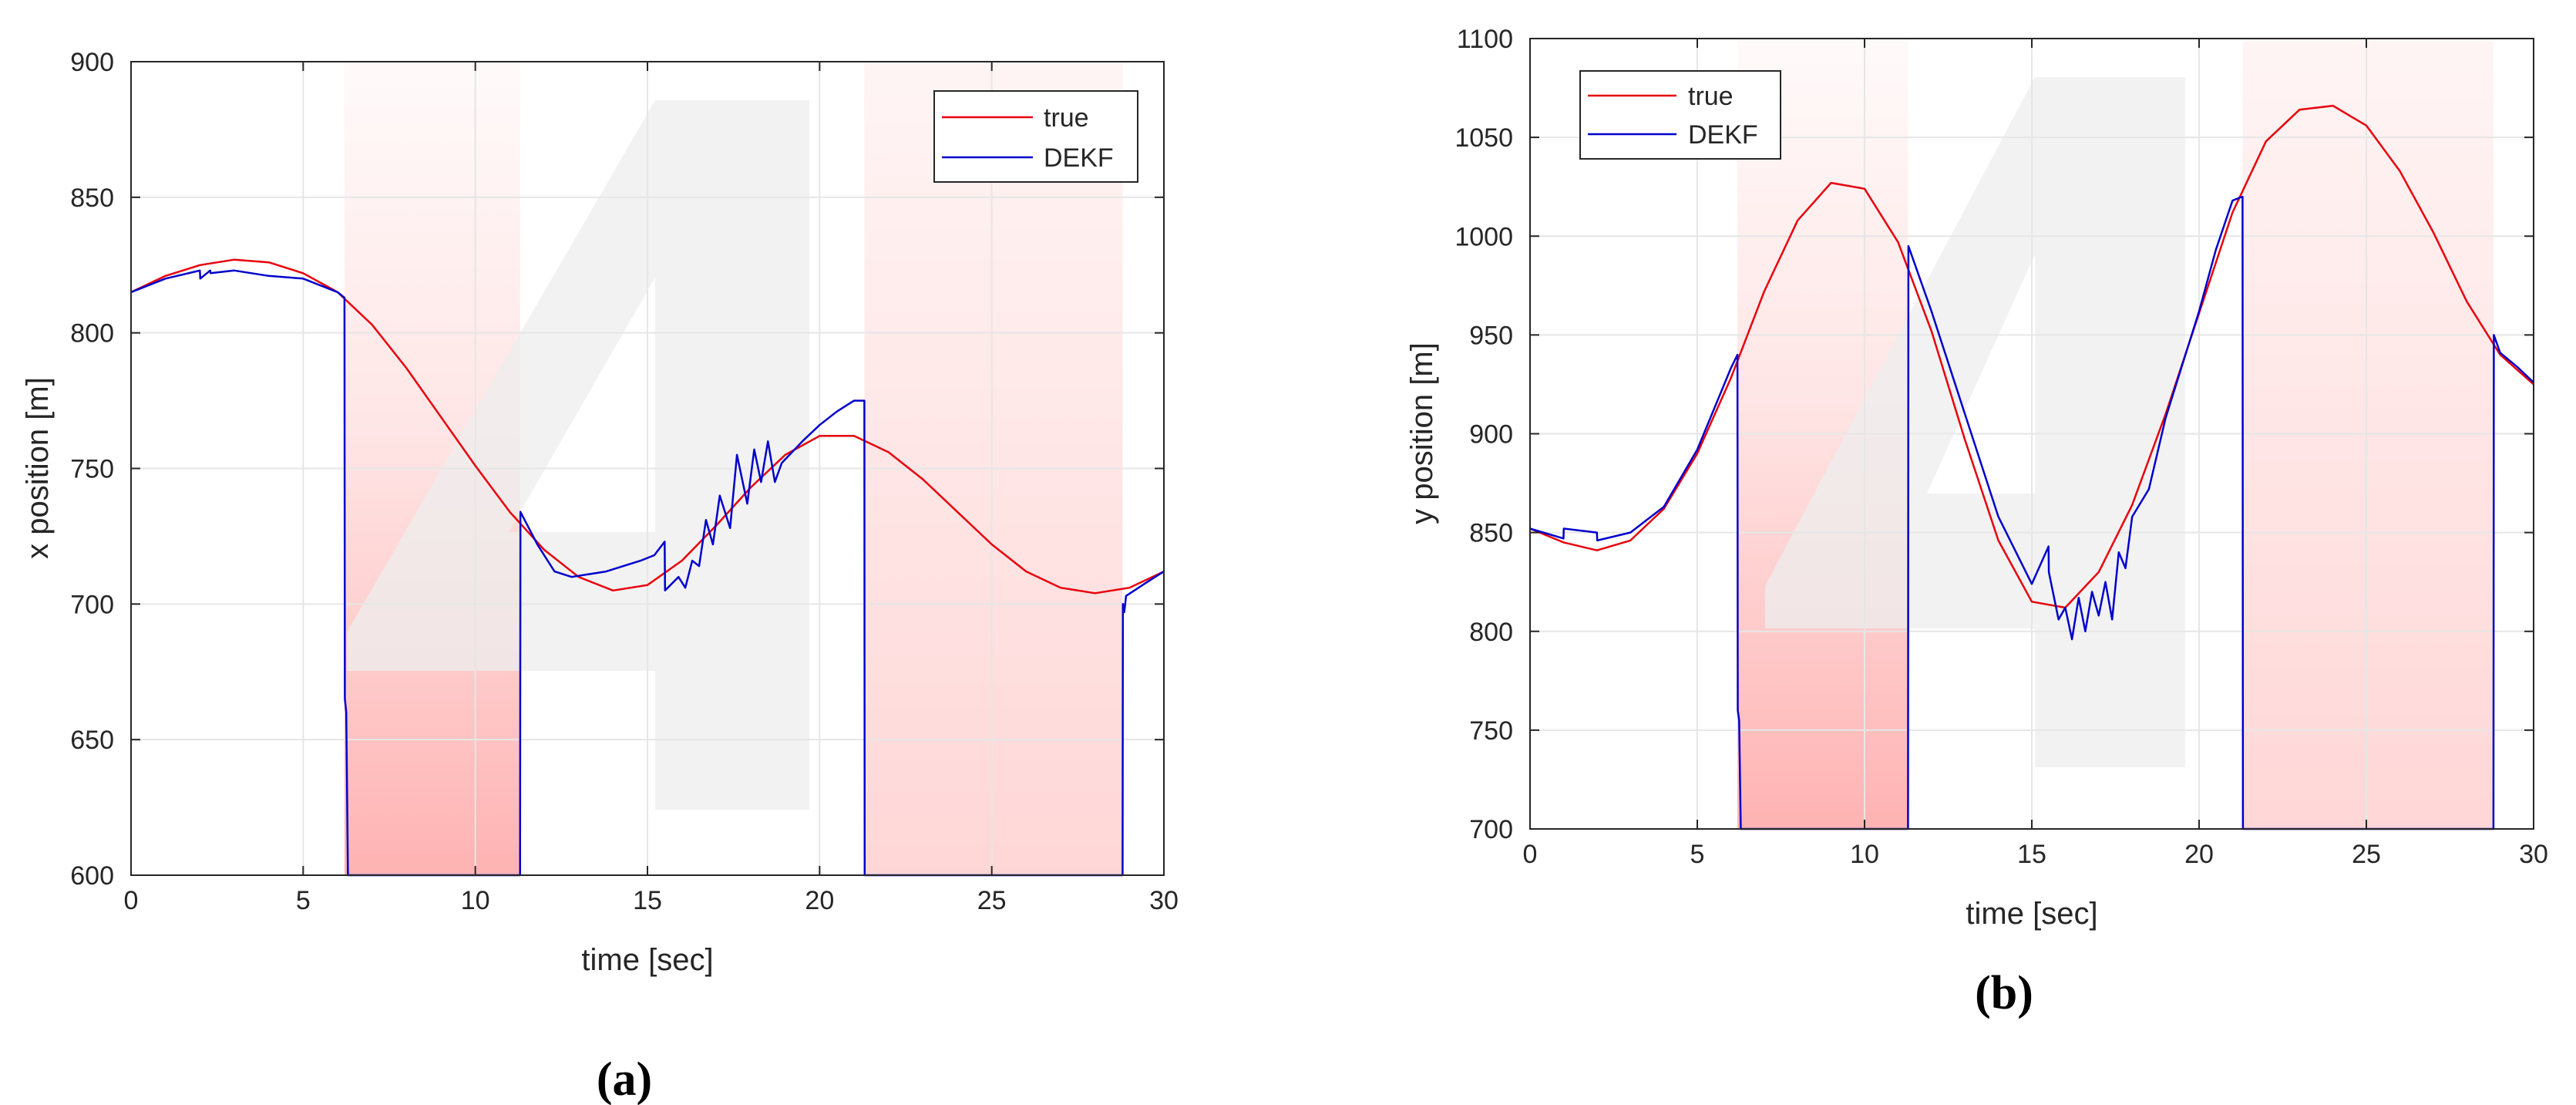  Describe the element at coordinates (1485, 39) in the screenshot. I see `y-tick-label: 1100` at that location.